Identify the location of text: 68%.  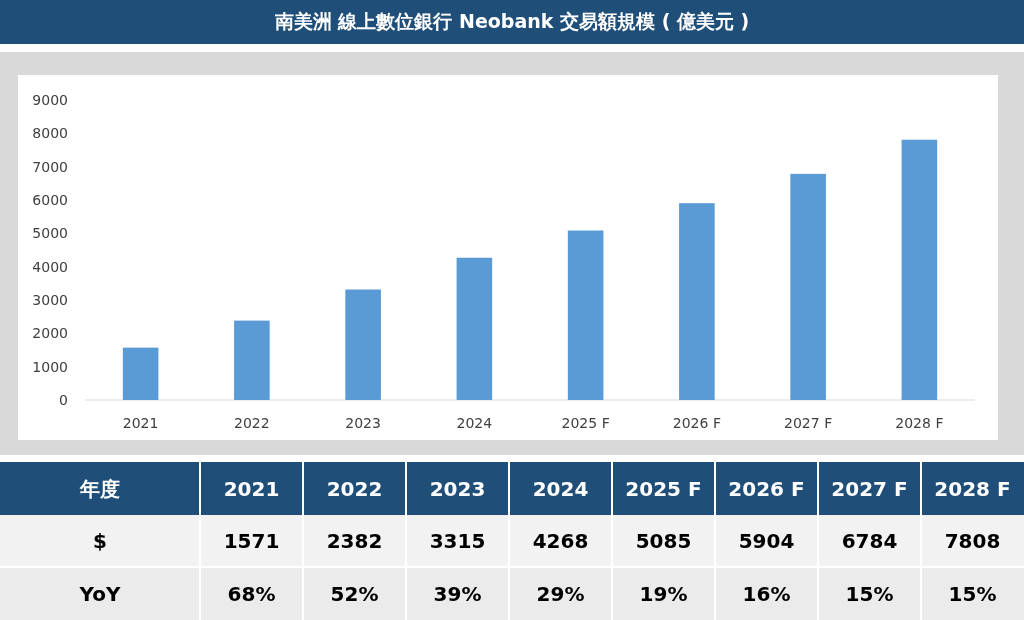
(251, 593).